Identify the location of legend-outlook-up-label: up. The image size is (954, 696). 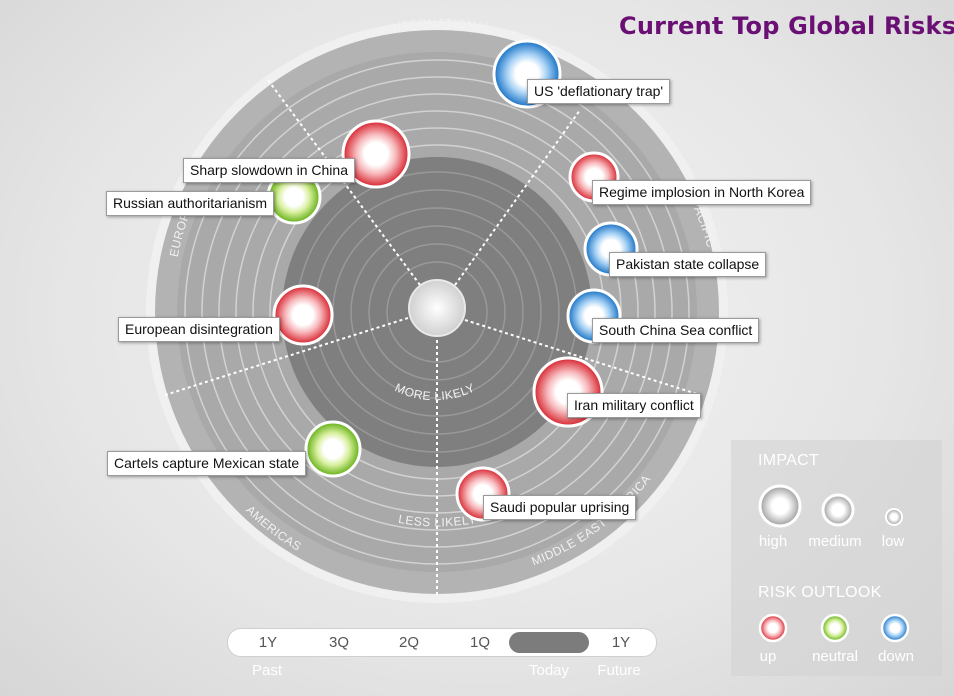
(768, 656).